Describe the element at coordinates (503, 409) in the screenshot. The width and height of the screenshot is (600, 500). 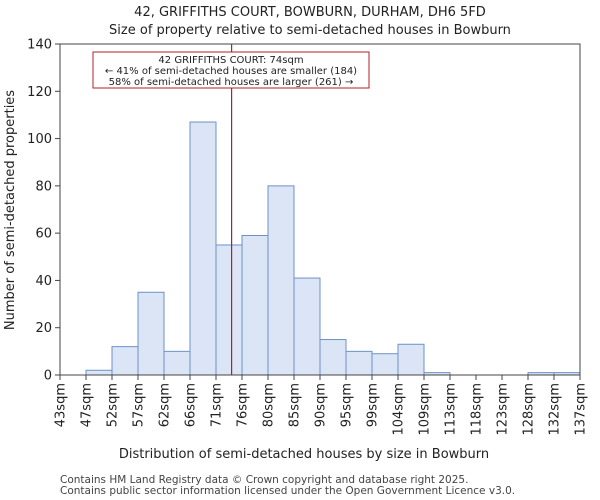
I see `x-tick-label: 123sqm` at that location.